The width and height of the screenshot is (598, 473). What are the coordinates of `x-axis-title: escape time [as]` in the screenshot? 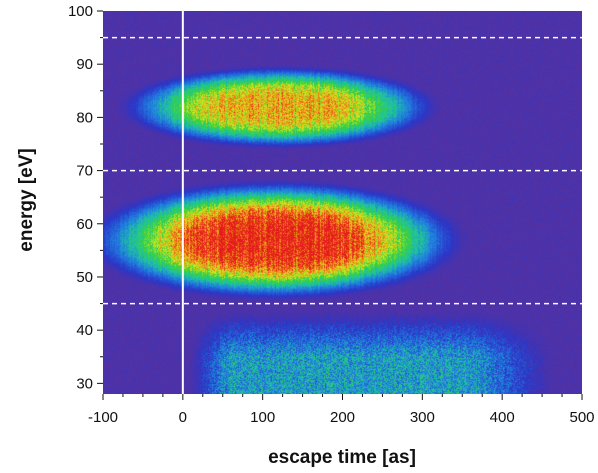 It's located at (342, 457).